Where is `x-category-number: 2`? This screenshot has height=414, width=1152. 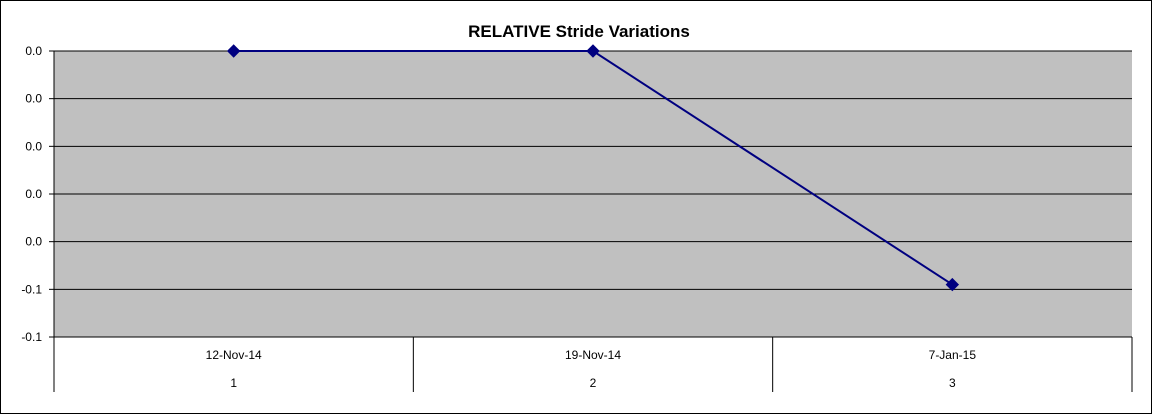
x-category-number: 2 is located at coordinates (593, 383).